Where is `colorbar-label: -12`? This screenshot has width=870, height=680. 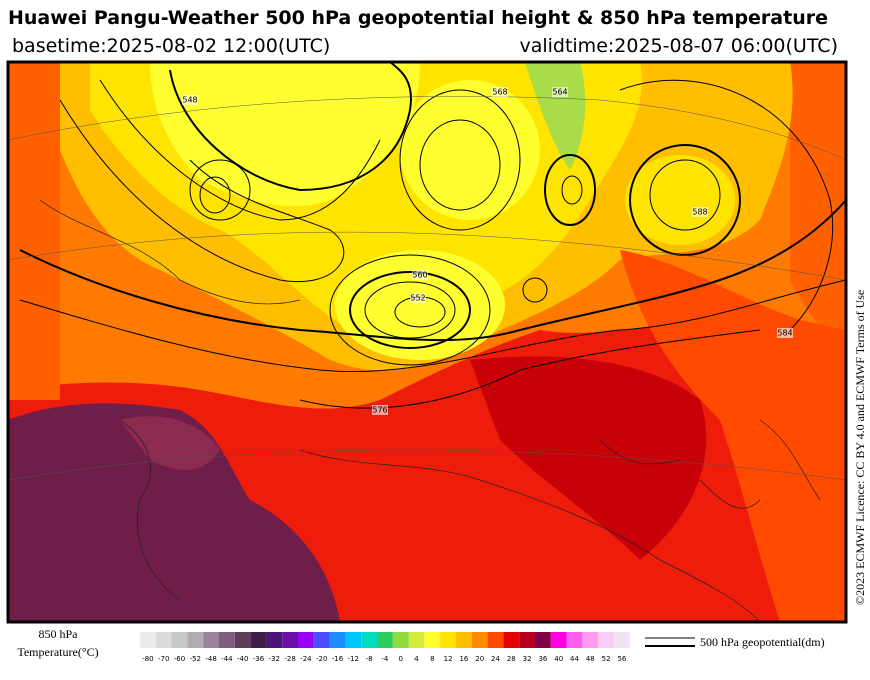
colorbar-label: -12 is located at coordinates (353, 659).